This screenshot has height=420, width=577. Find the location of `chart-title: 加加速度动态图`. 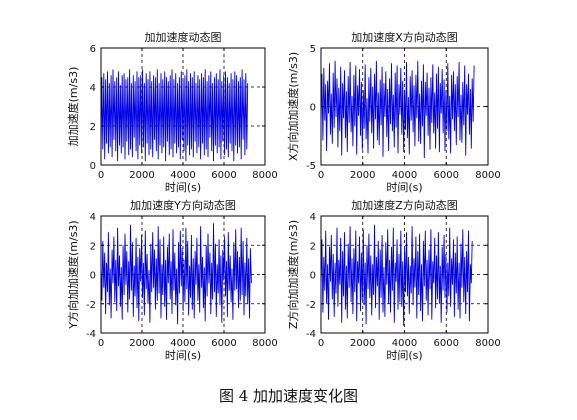

chart-title: 加加速度动态图 is located at coordinates (183, 37).